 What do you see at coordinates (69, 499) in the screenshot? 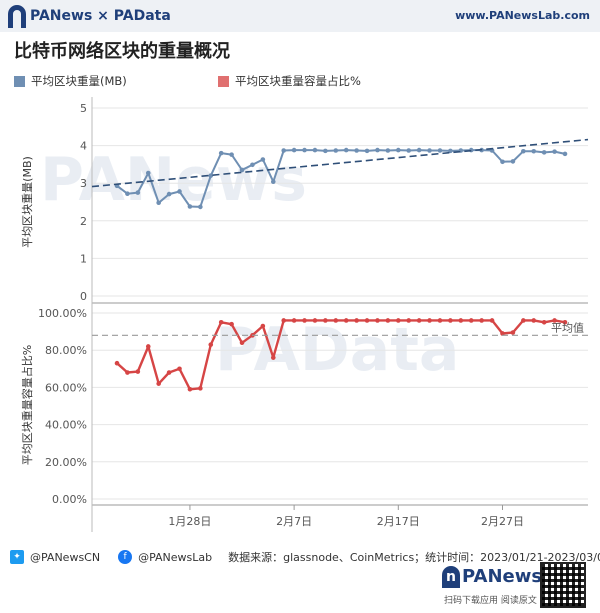
I see `y-tick-label-bottom: 0.00%` at bounding box center [69, 499].